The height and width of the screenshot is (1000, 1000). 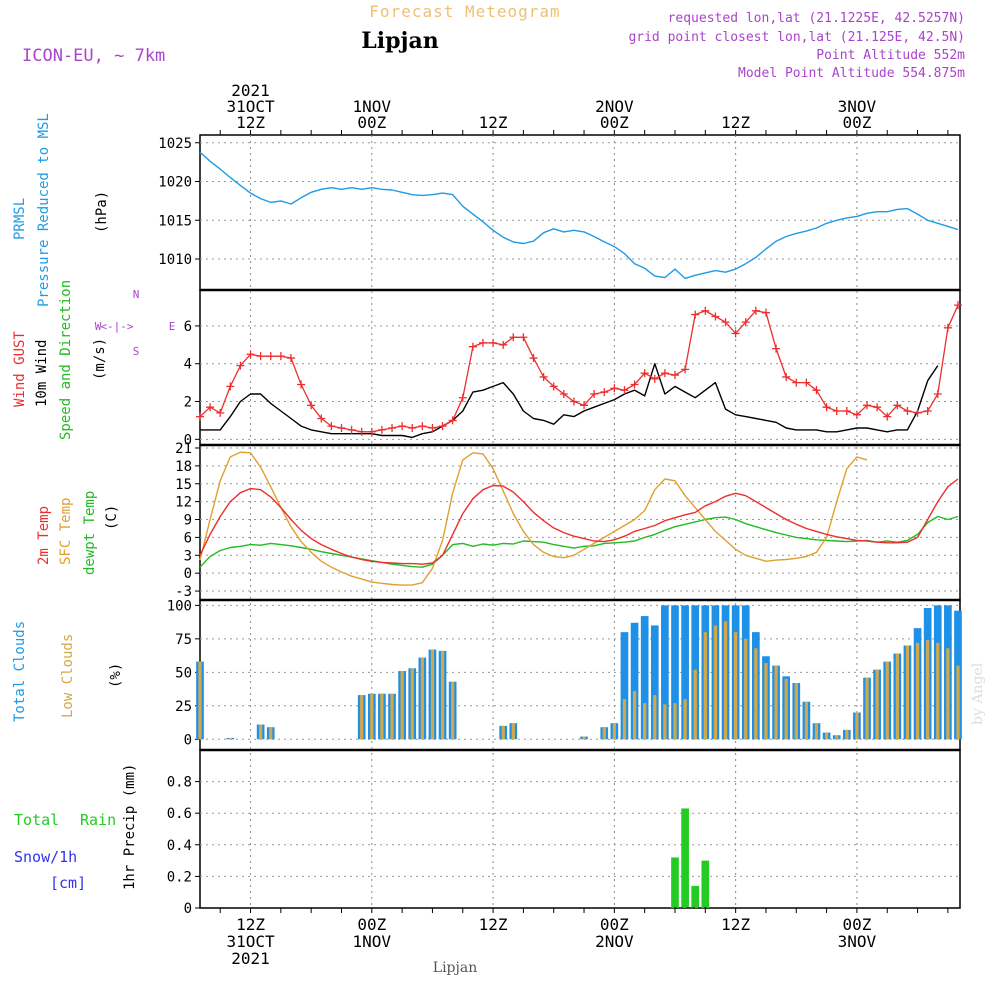 I want to click on y-tick-label: 50, so click(x=183, y=673).